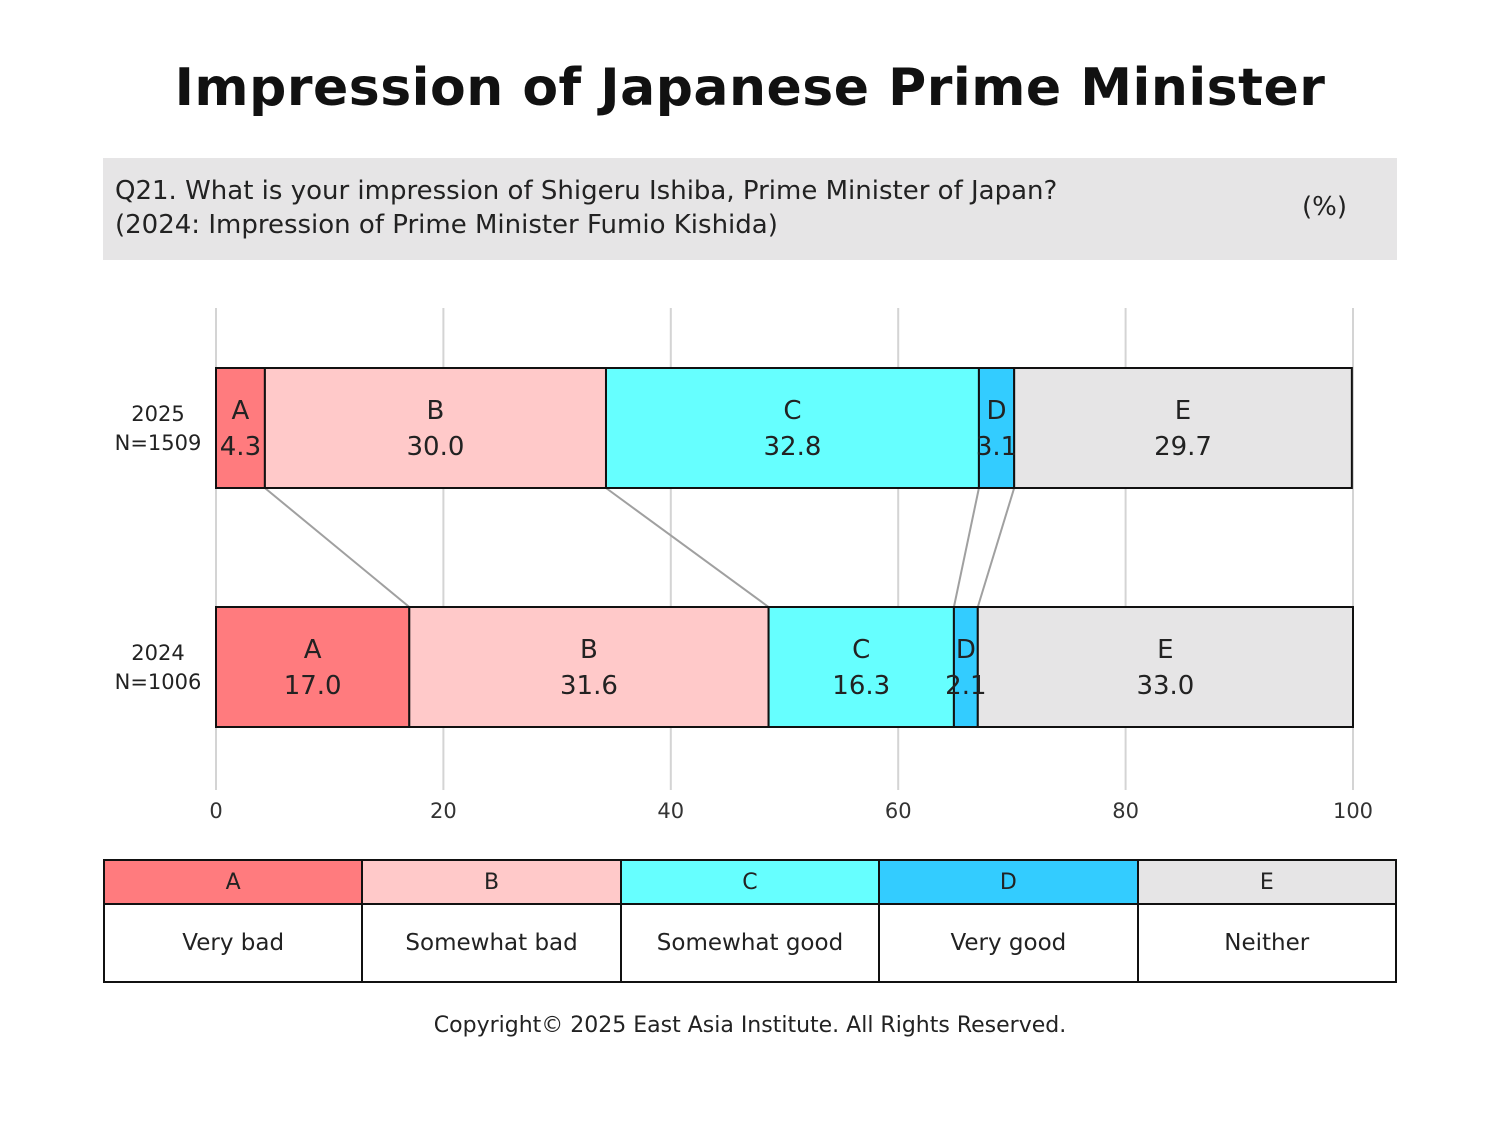  I want to click on connector-lines, so click(640, 547).